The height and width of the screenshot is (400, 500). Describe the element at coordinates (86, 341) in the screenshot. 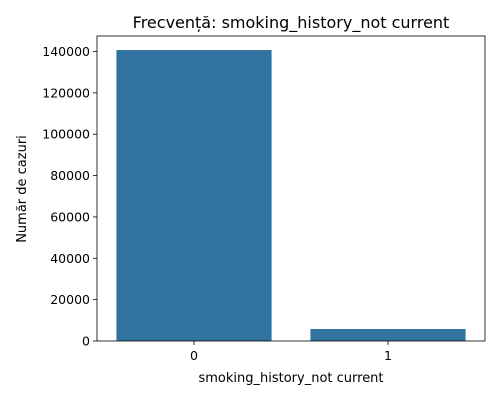

I see `y-tick-label: 0` at that location.